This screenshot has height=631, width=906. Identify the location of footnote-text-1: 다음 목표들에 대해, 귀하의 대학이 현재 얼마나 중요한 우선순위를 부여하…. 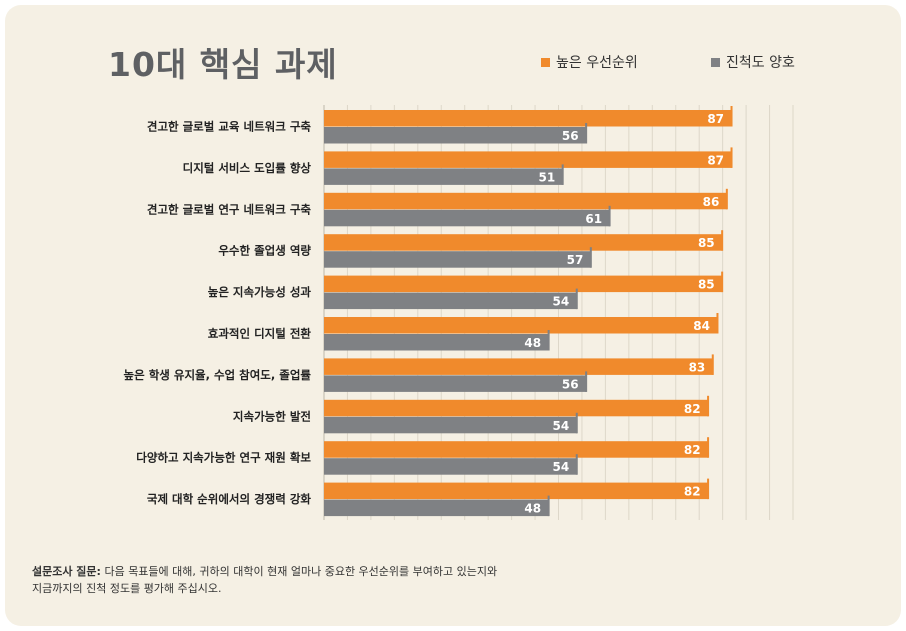
(301, 571).